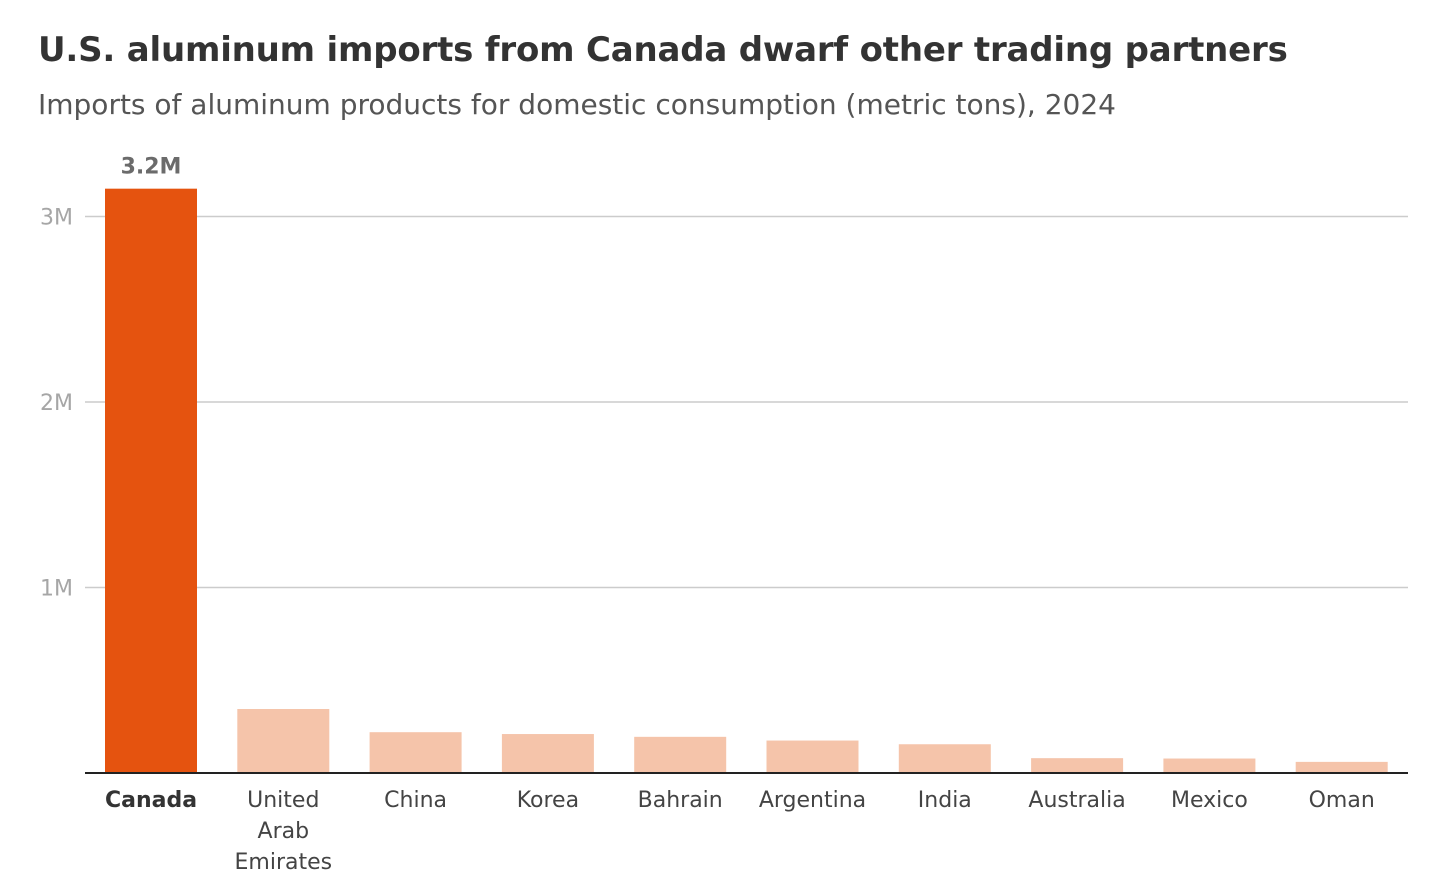 The height and width of the screenshot is (896, 1456). I want to click on x-category-label-line: China, so click(415, 800).